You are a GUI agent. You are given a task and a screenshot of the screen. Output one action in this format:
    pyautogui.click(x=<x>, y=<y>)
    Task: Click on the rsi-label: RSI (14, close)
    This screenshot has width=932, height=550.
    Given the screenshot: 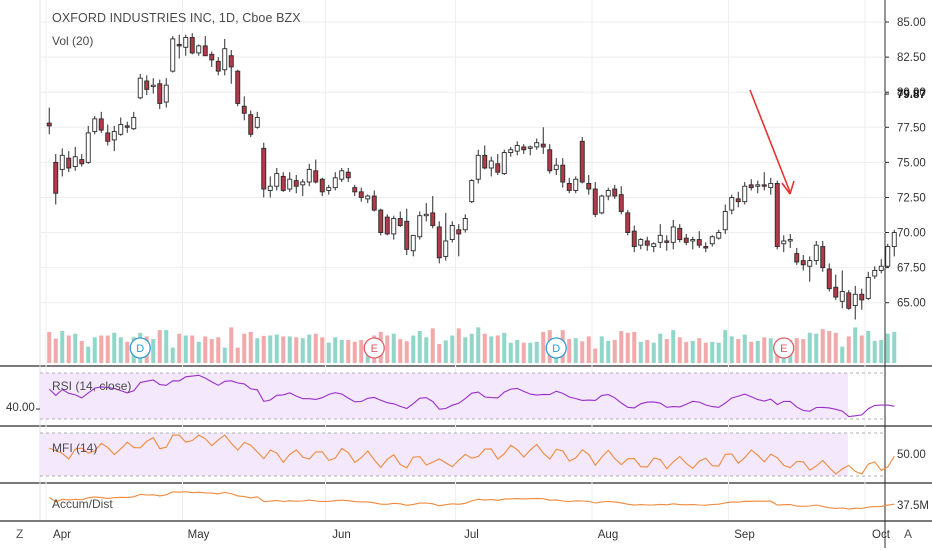 What is the action you would take?
    pyautogui.click(x=92, y=386)
    